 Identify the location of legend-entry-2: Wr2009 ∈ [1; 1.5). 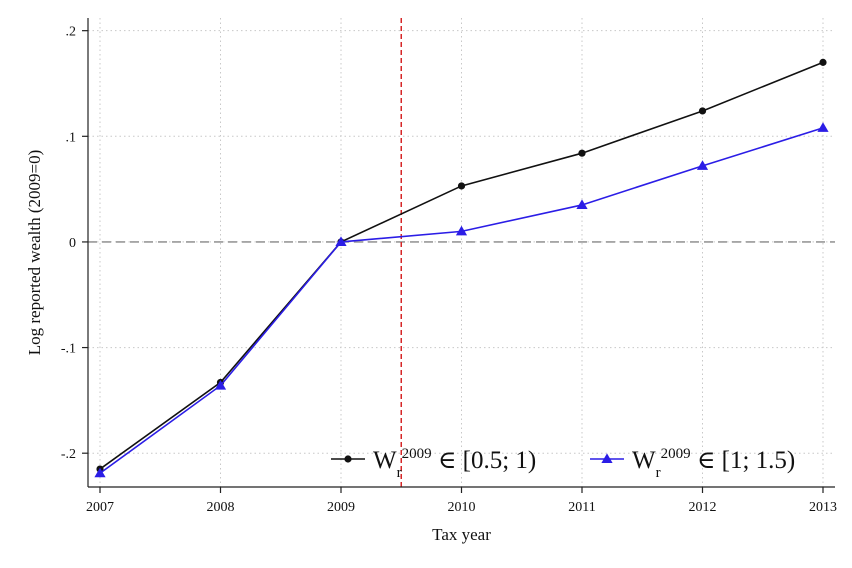
(692, 463).